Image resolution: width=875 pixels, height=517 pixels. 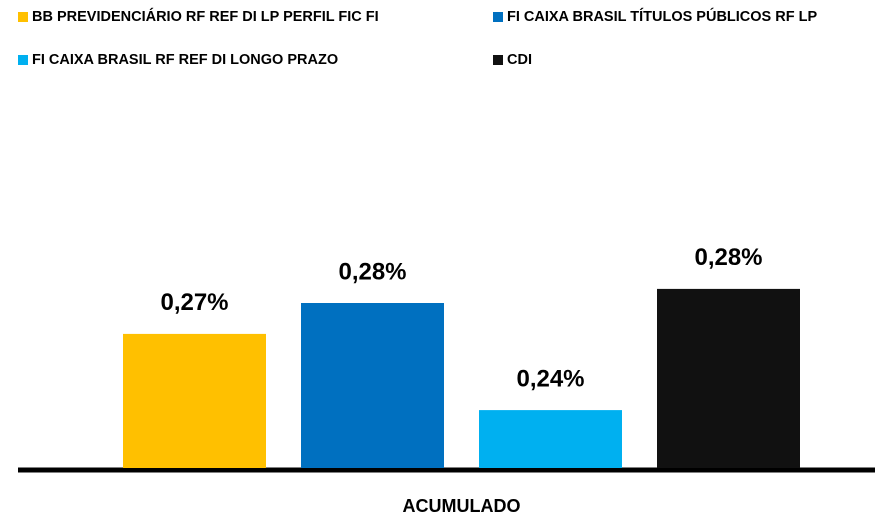 I want to click on data-label: 0,27%, so click(x=194, y=302).